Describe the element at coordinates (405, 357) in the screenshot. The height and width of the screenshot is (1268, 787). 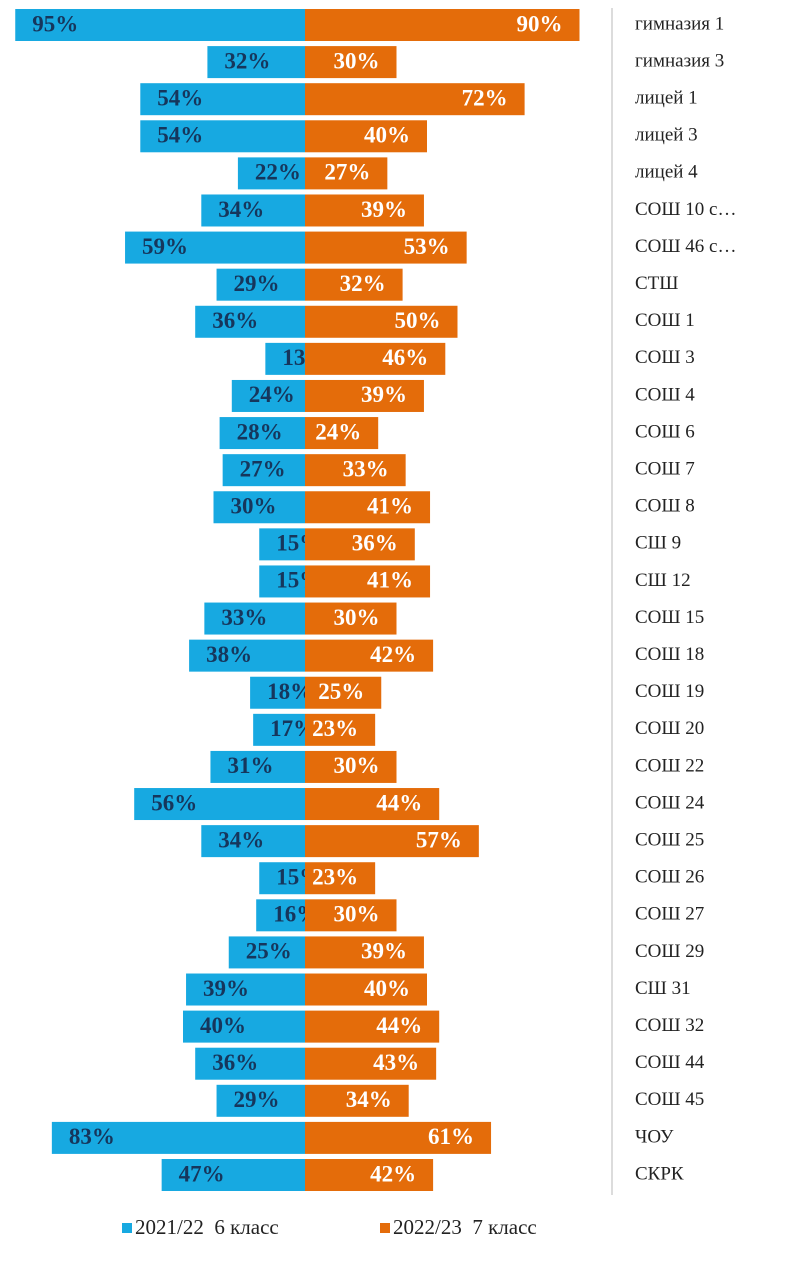
I see `data-label: 46%` at that location.